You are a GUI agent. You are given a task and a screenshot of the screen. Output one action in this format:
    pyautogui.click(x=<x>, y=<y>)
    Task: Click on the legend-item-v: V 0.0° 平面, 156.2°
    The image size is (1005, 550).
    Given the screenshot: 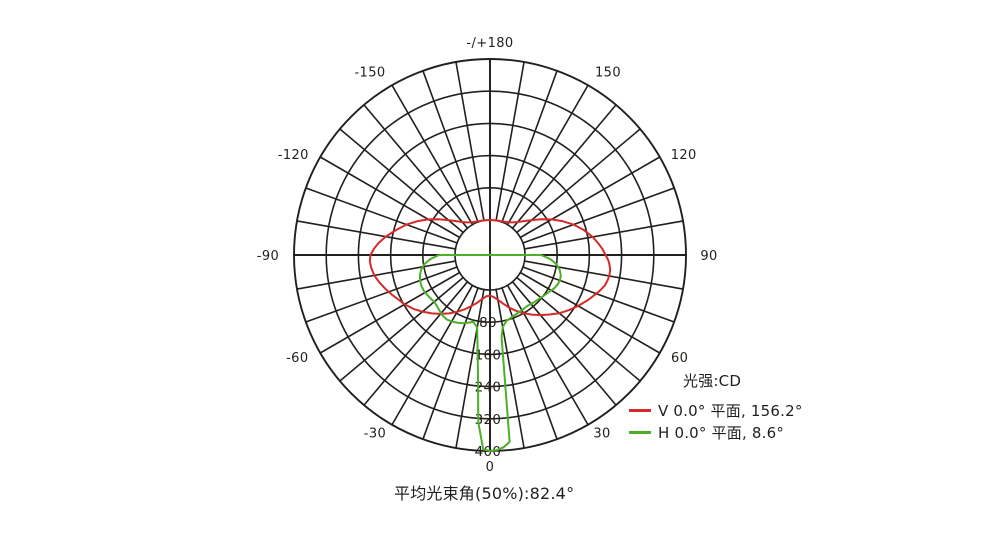 What is the action you would take?
    pyautogui.click(x=716, y=410)
    